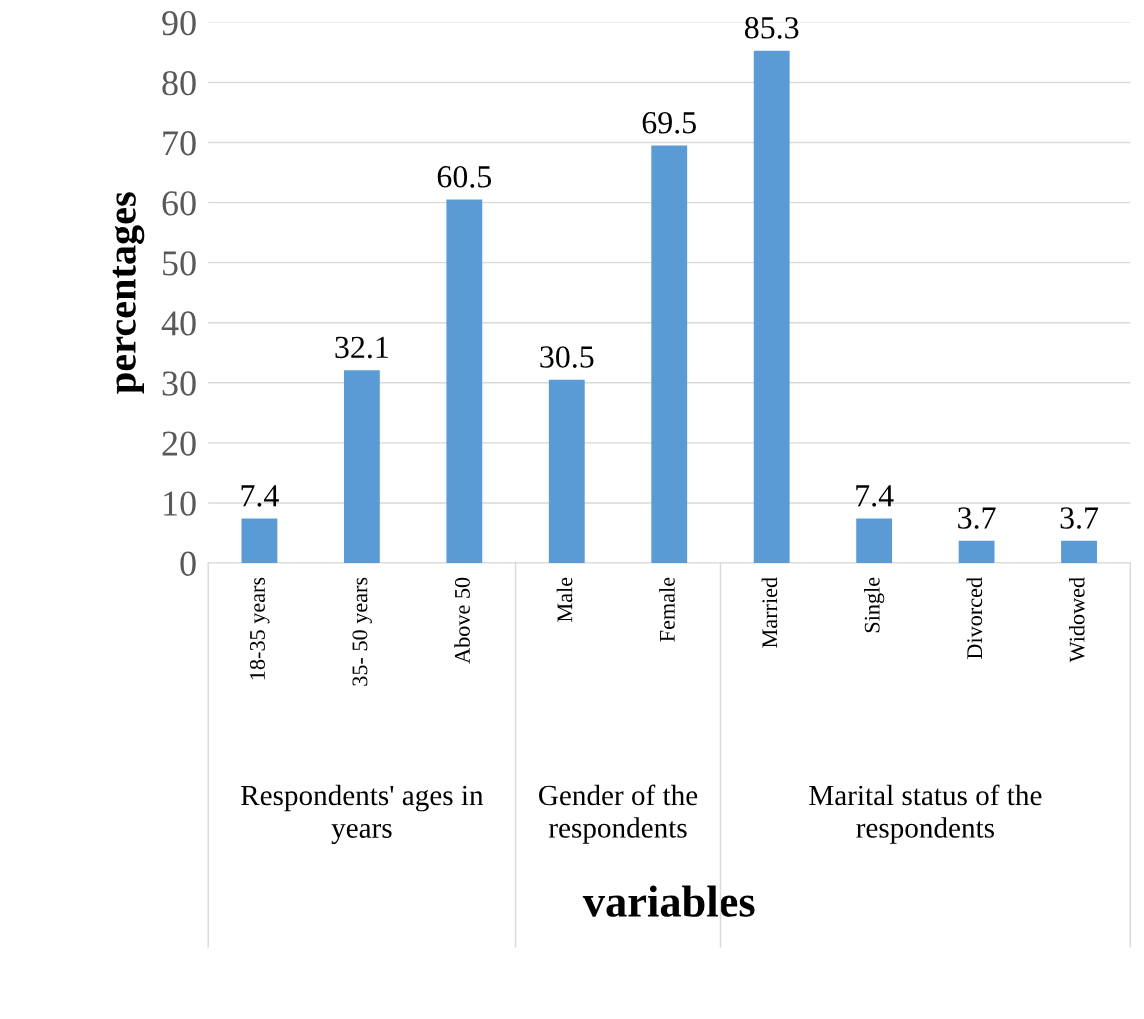  What do you see at coordinates (567, 357) in the screenshot?
I see `data-label: 30.5` at bounding box center [567, 357].